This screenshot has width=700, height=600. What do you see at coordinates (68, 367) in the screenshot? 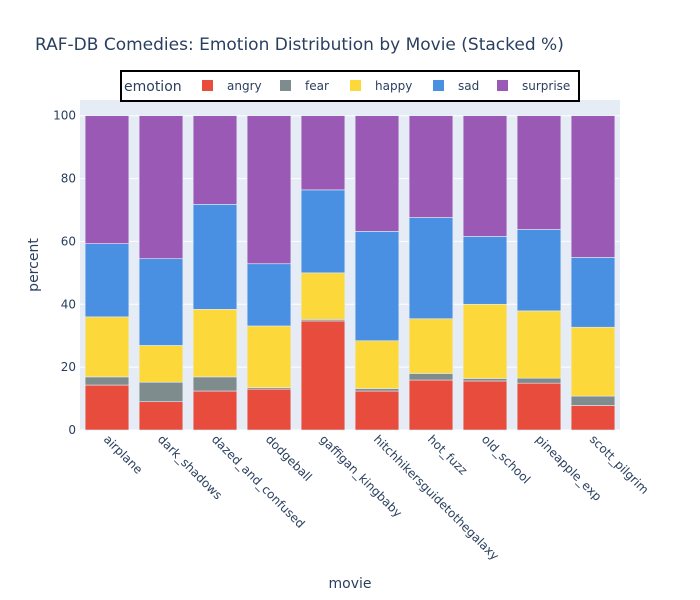
I see `y-tick-label: 20` at bounding box center [68, 367].